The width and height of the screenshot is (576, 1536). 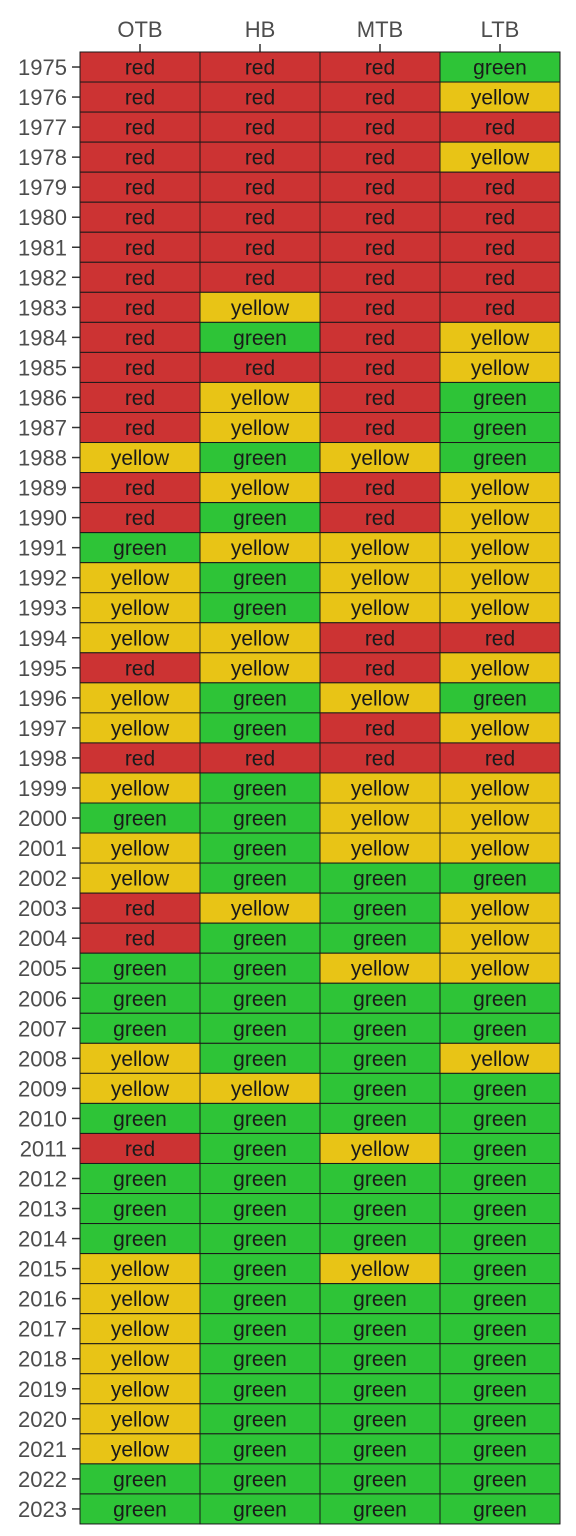 I want to click on cell-1978-hb: red, so click(x=260, y=157).